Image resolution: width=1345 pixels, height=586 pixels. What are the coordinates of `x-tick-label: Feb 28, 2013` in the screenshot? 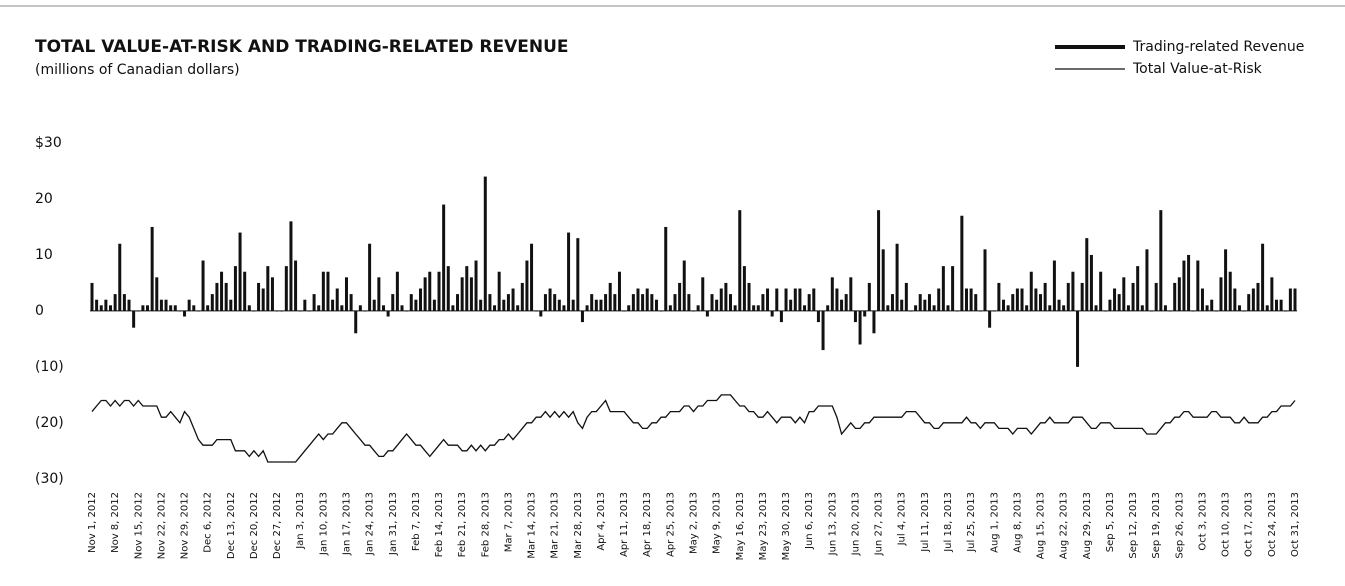 It's located at (485, 524).